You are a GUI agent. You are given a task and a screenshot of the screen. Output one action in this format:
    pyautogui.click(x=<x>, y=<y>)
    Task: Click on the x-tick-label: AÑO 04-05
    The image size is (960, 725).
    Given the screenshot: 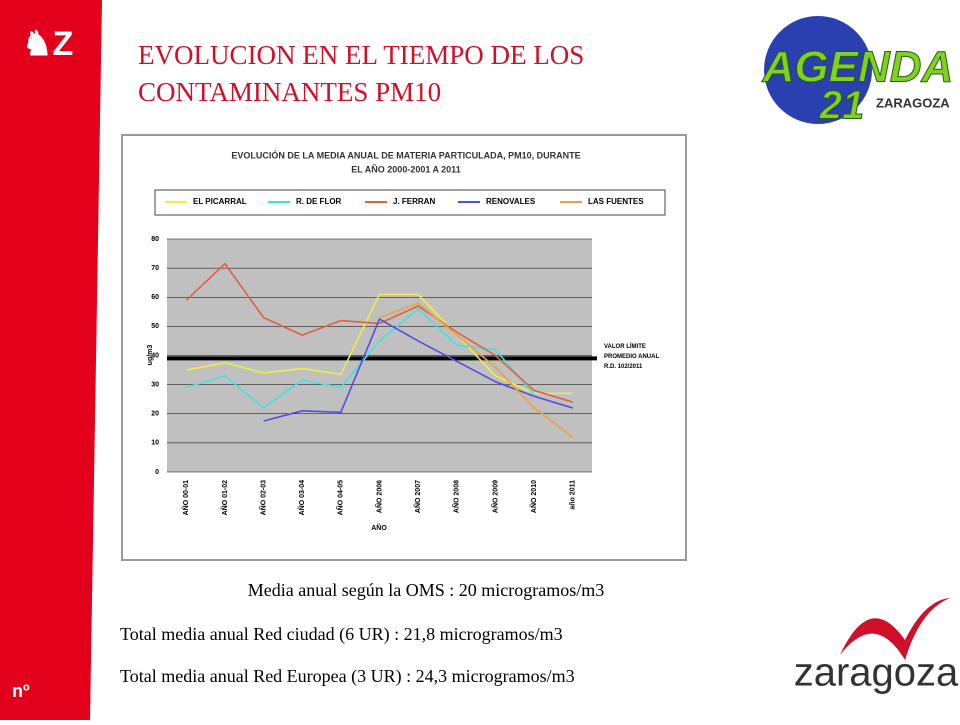 What is the action you would take?
    pyautogui.click(x=340, y=498)
    